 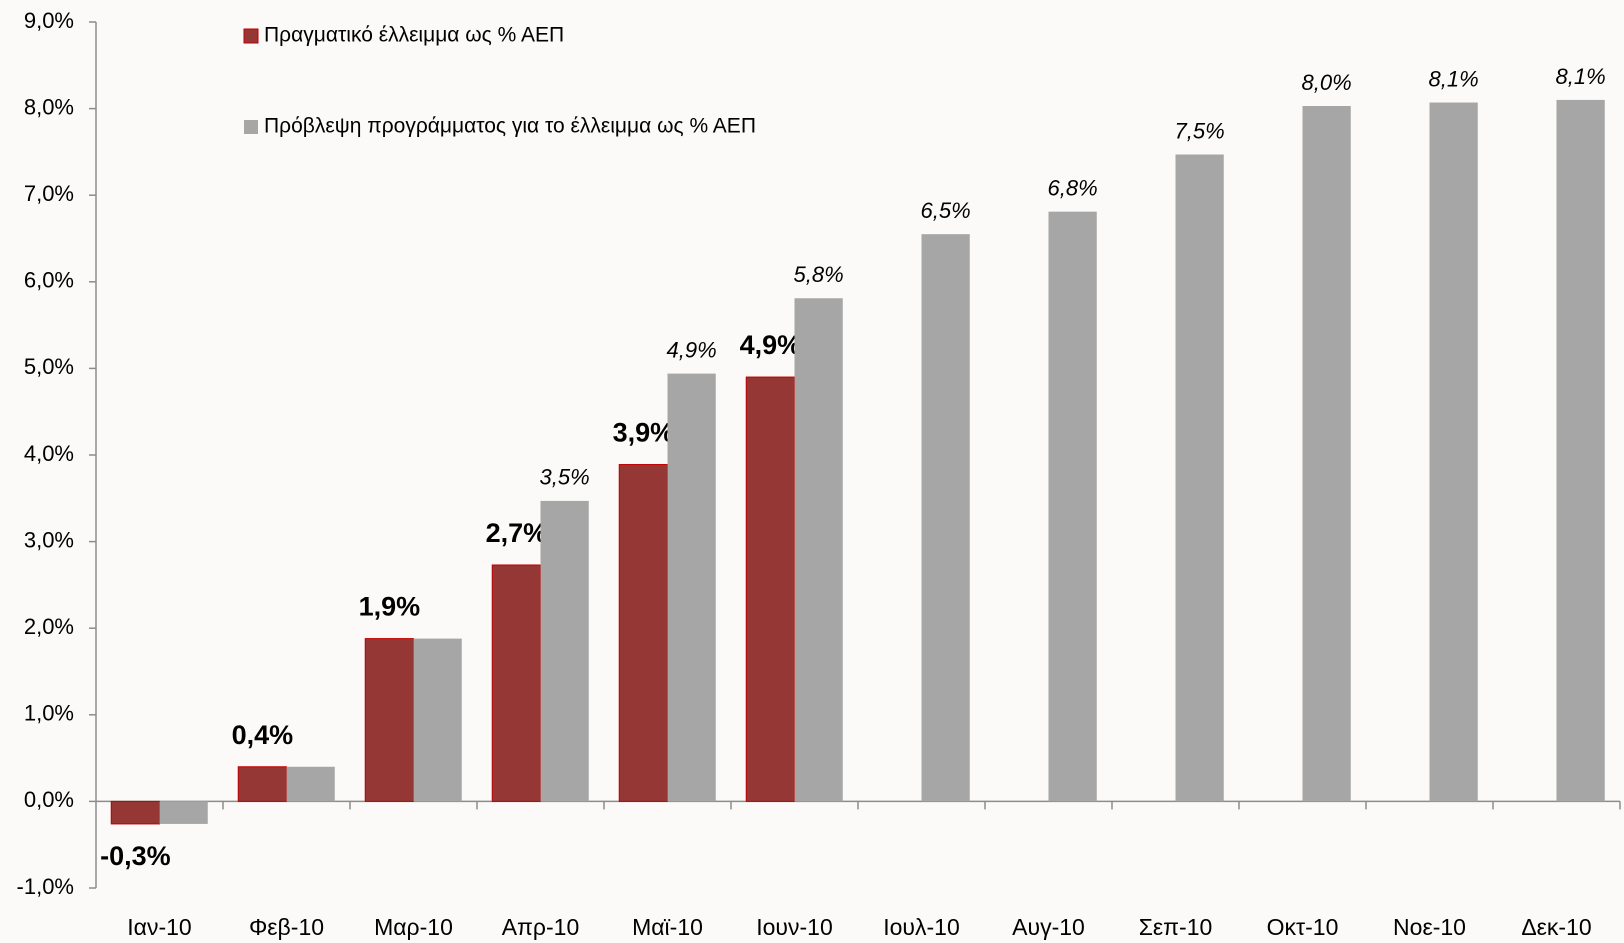 What do you see at coordinates (1303, 927) in the screenshot?
I see `x-tick-label: Οκτ-10` at bounding box center [1303, 927].